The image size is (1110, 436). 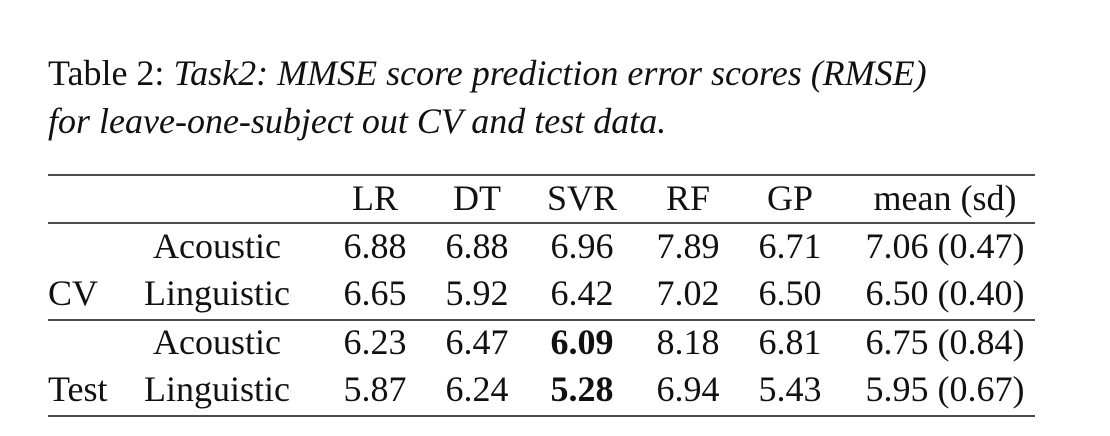 I want to click on cell: 6.23, so click(x=375, y=342).